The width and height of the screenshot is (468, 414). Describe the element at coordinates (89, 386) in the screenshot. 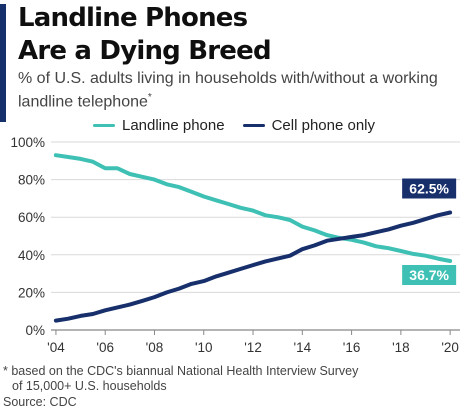

I see `footnote-line-2: of 15,000+ U.S. households` at that location.